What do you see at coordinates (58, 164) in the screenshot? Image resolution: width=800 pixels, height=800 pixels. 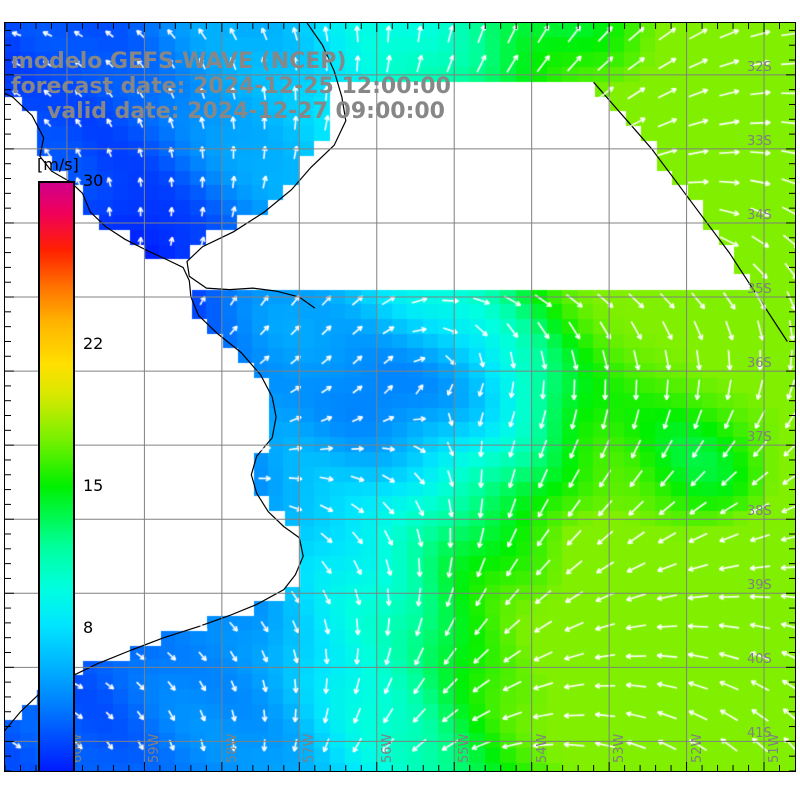 I see `colorbar-units-label: [m/s]` at bounding box center [58, 164].